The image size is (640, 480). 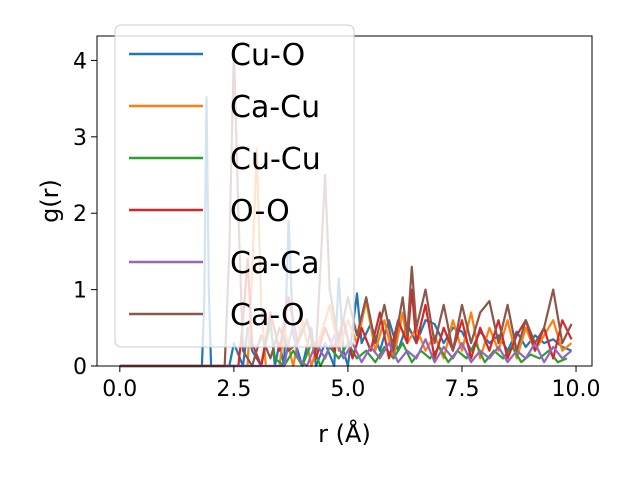 What do you see at coordinates (267, 55) in the screenshot?
I see `legend-label: Cu-O` at bounding box center [267, 55].